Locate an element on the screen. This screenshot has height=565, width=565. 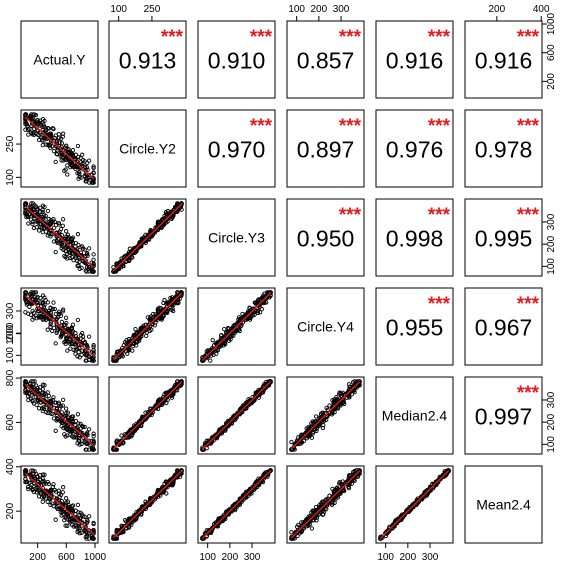
variable-label: Actual.Y is located at coordinates (59, 60).